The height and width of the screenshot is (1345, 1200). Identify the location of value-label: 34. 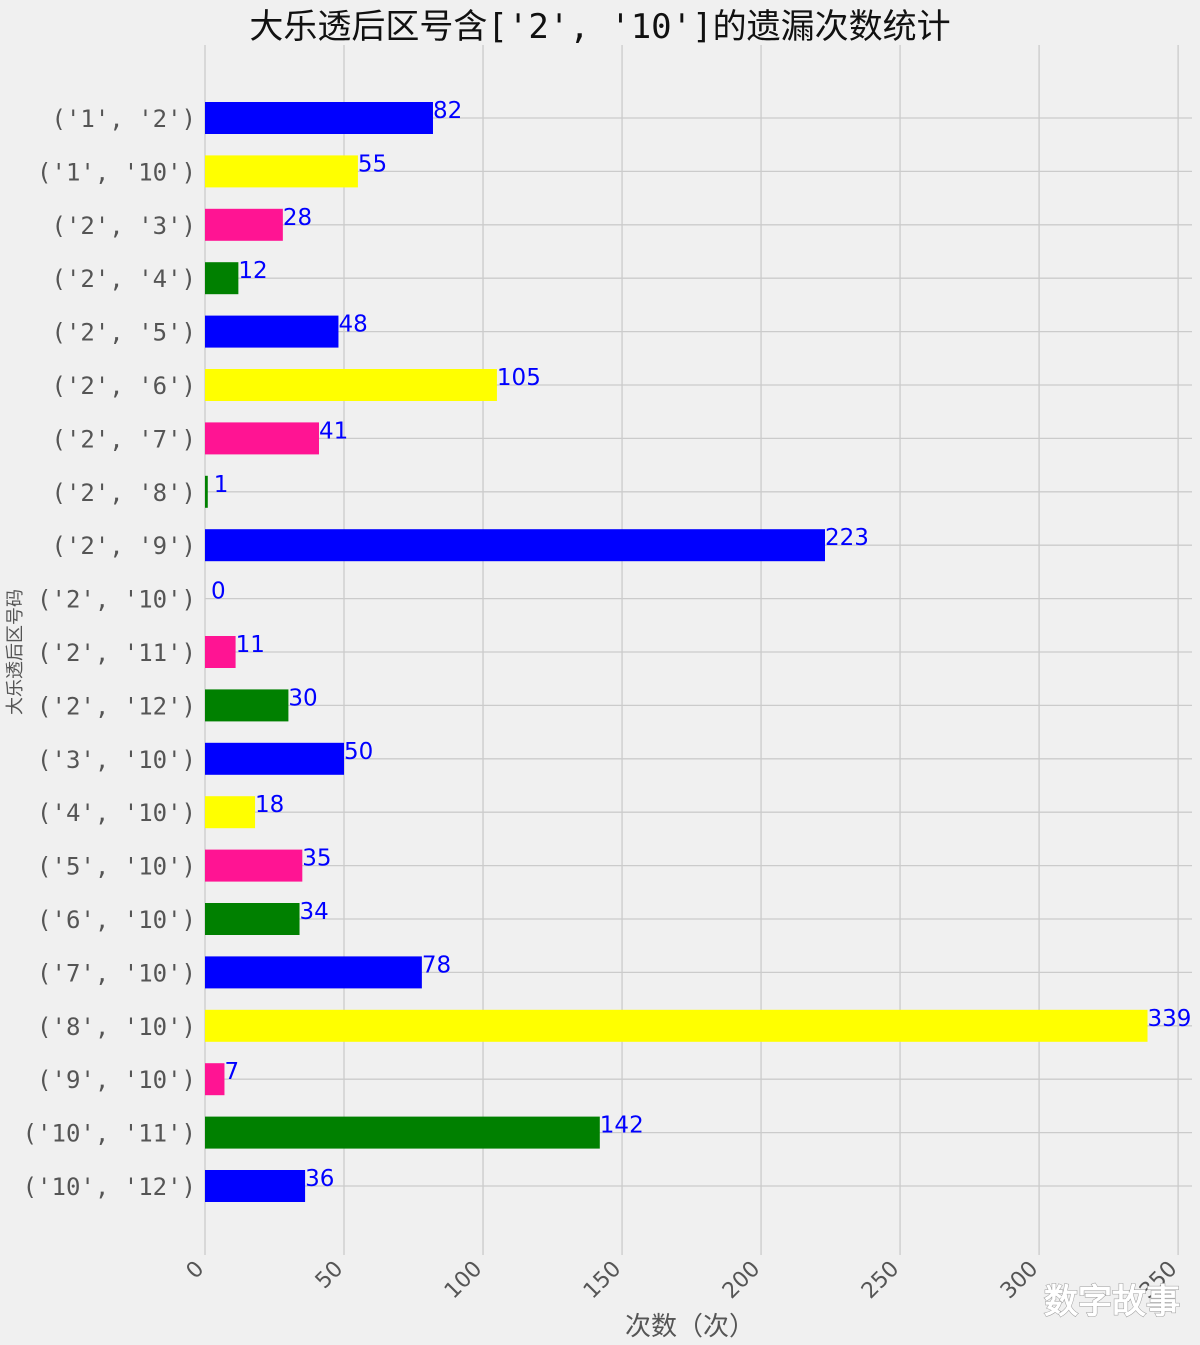
(314, 912).